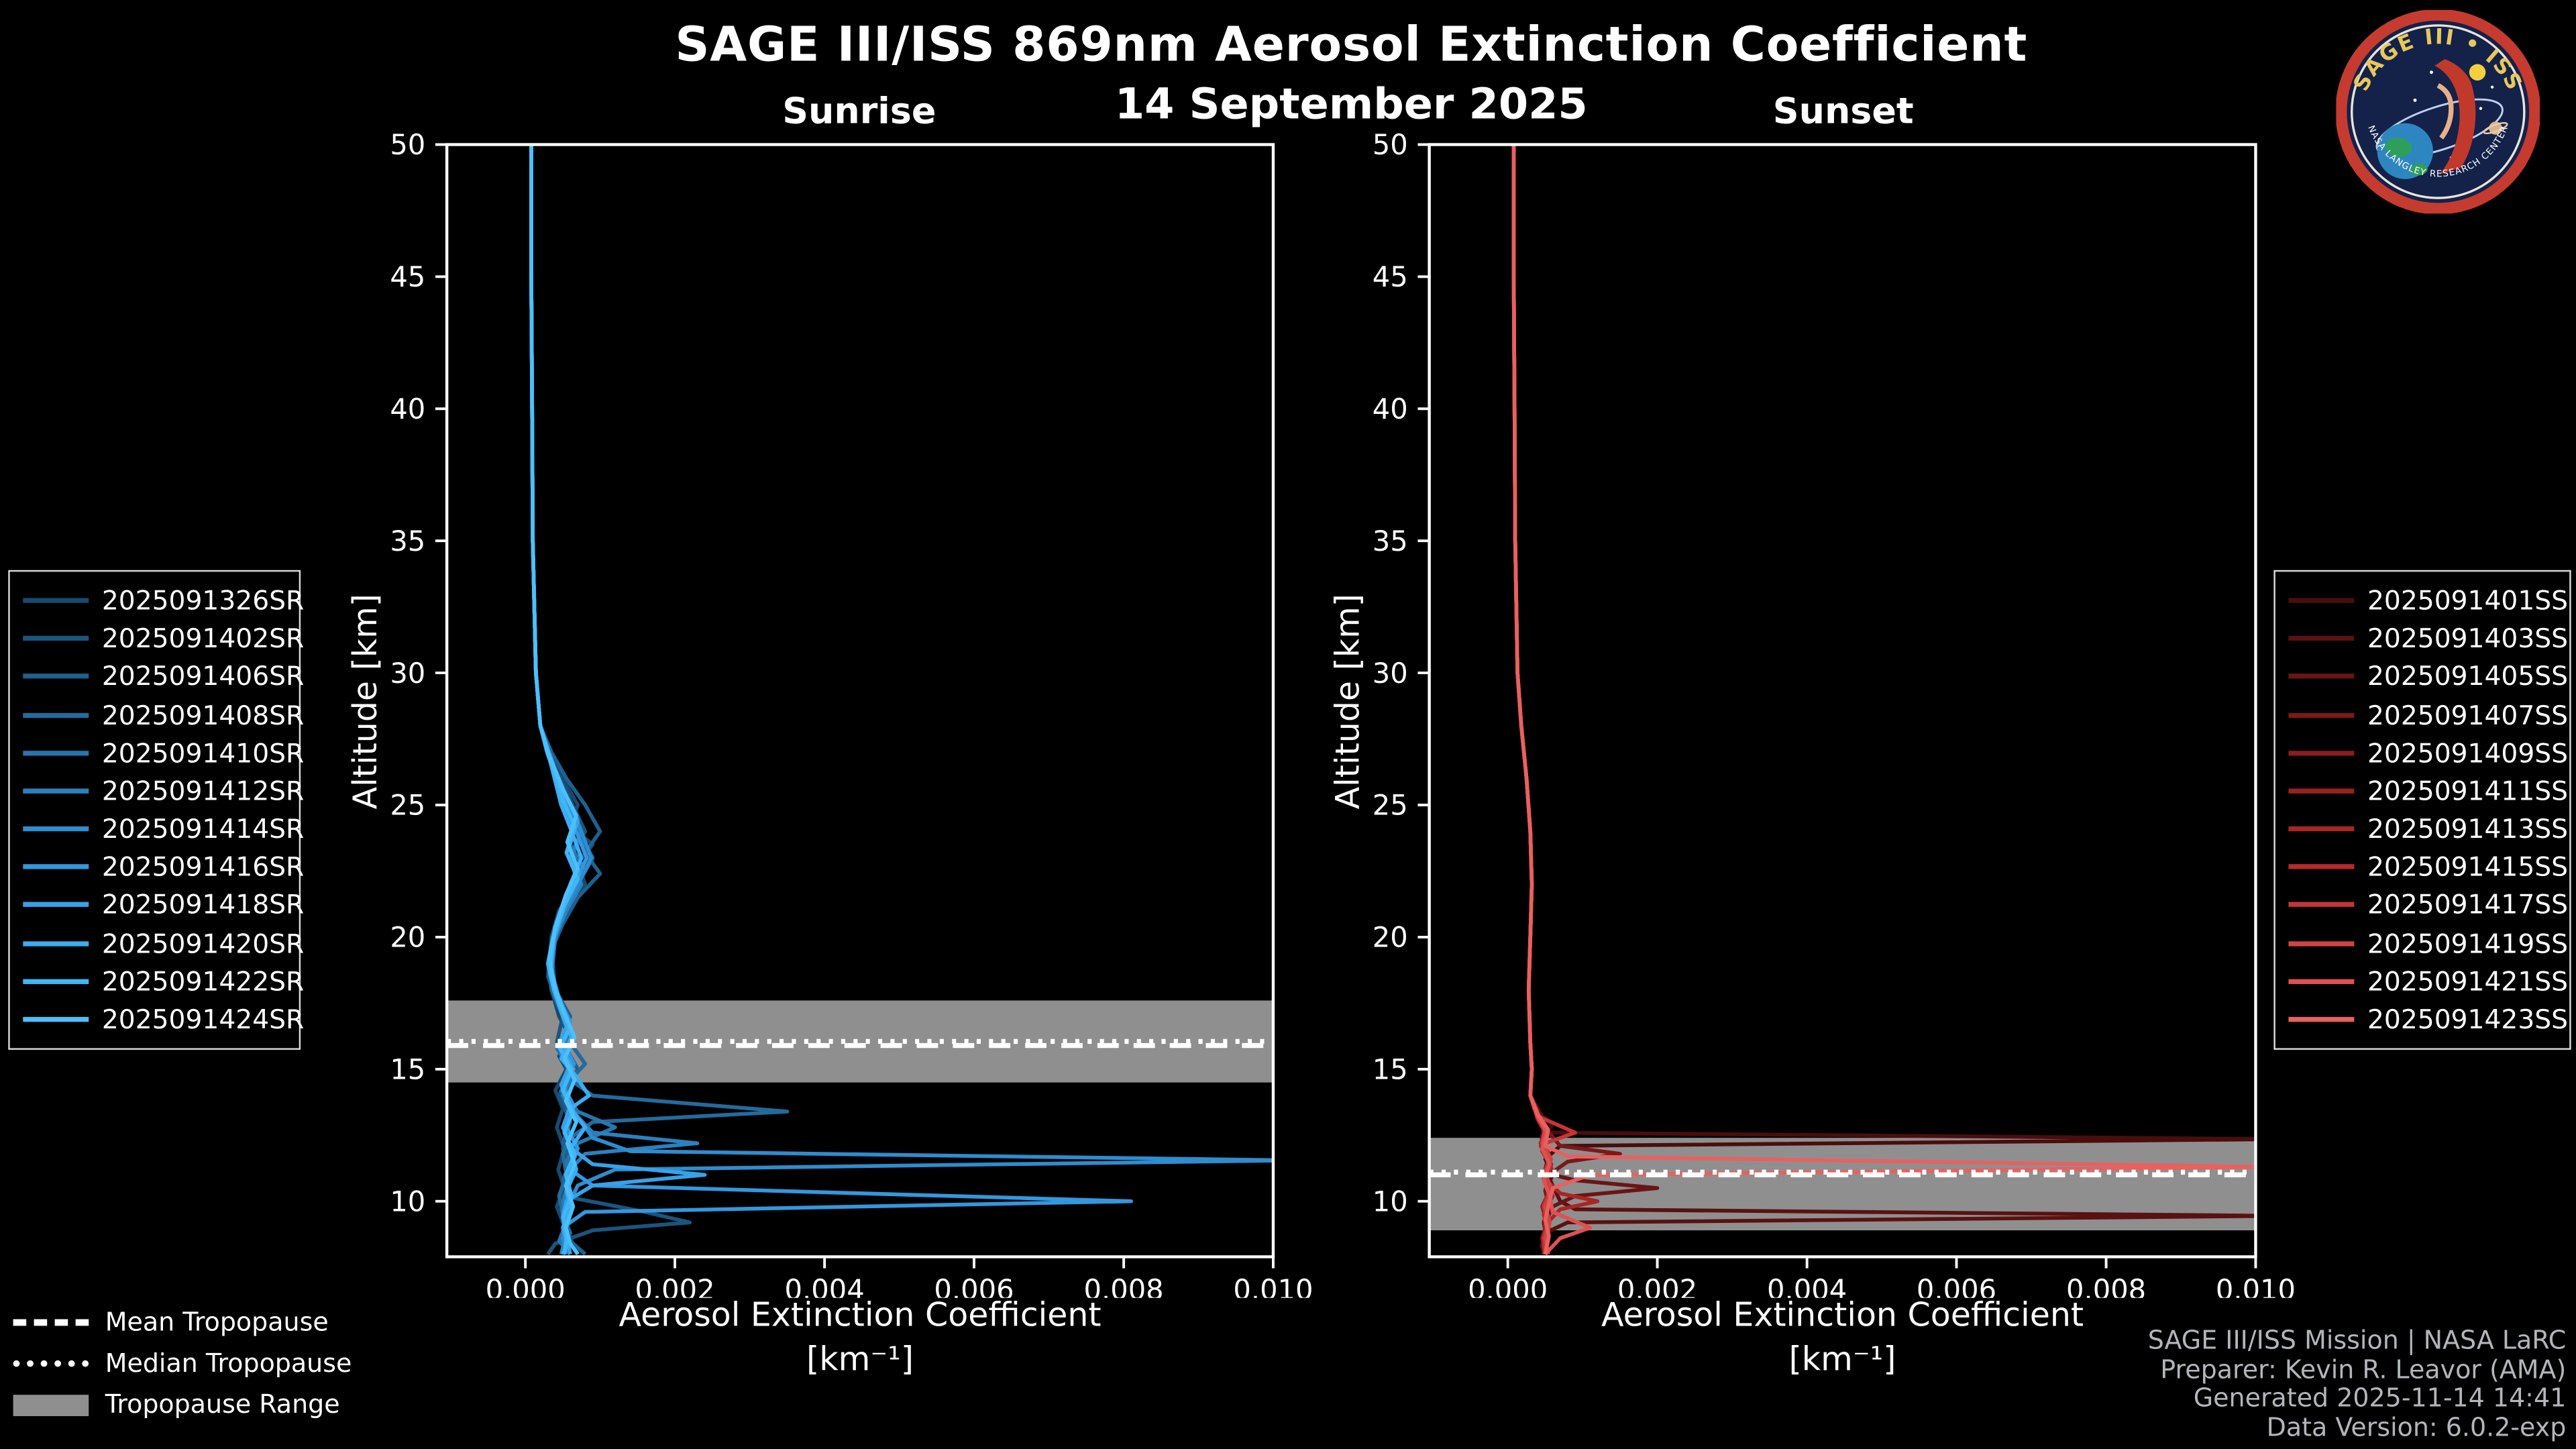  Describe the element at coordinates (2495, 128) in the screenshot. I see `logo-saturn` at that location.